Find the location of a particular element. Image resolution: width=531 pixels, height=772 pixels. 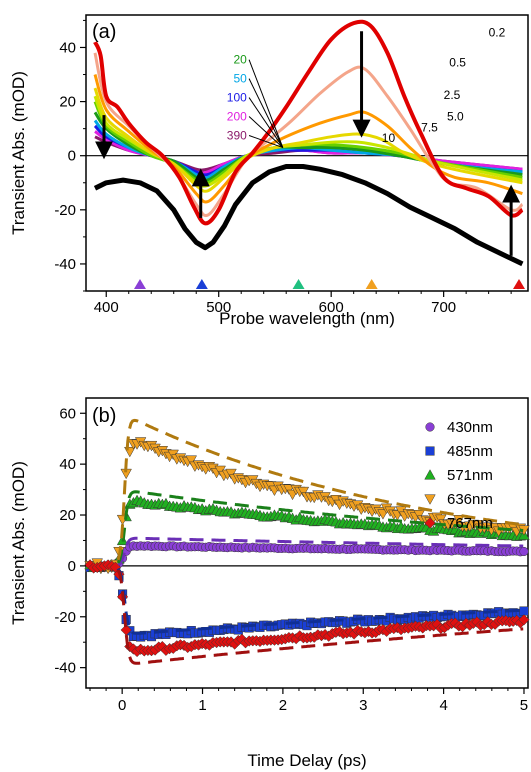

steady-state-curve is located at coordinates (308, 215).